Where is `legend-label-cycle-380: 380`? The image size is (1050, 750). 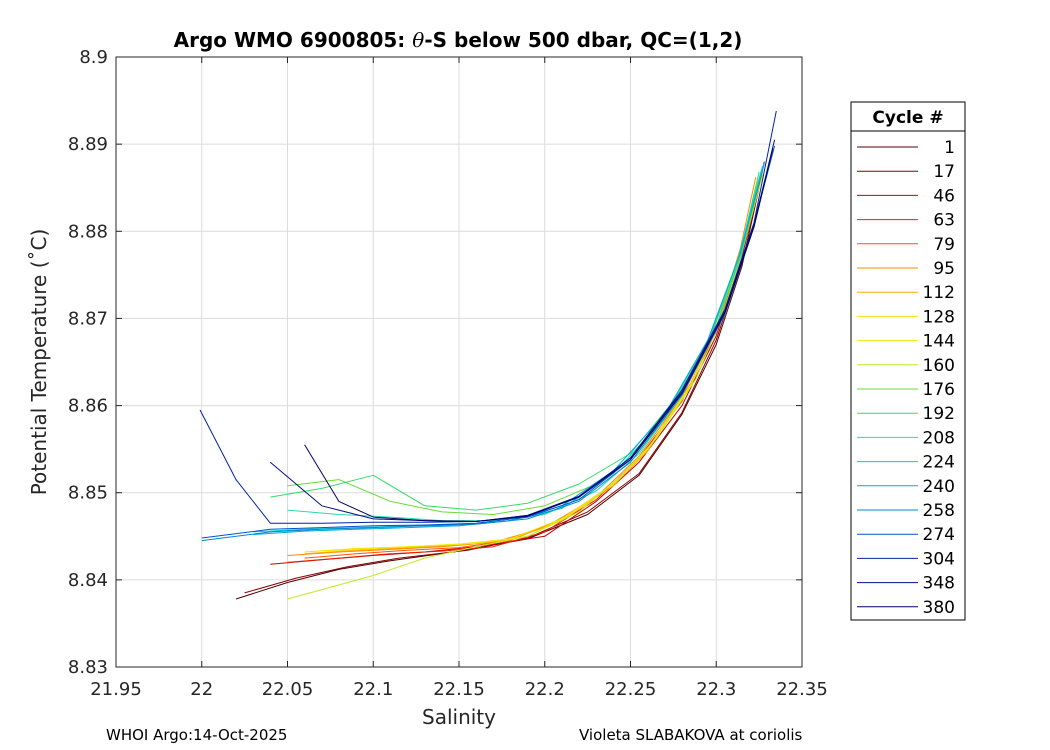
legend-label-cycle-380: 380 is located at coordinates (939, 608).